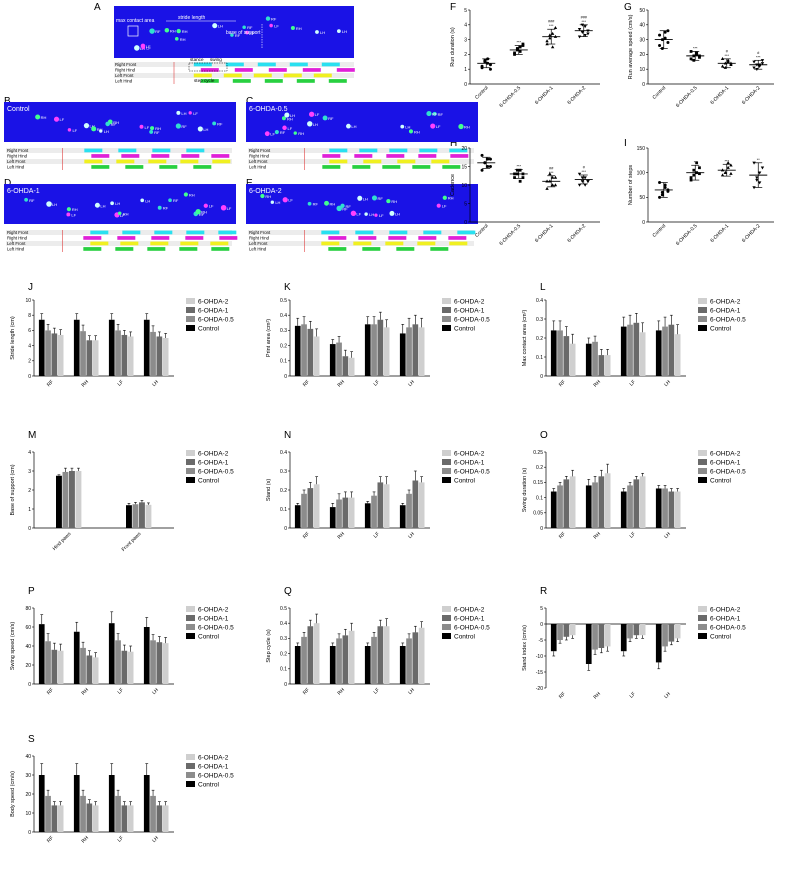 This screenshot has height=888, width=793. What do you see at coordinates (260, 150) in the screenshot?
I see `gait-row-label: Right Front` at bounding box center [260, 150].